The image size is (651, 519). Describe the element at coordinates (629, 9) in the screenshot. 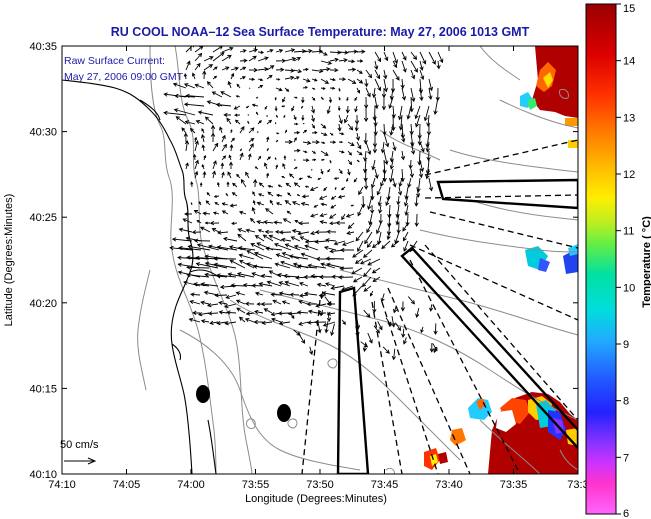

I see `colorbar-tick-label: 15` at that location.